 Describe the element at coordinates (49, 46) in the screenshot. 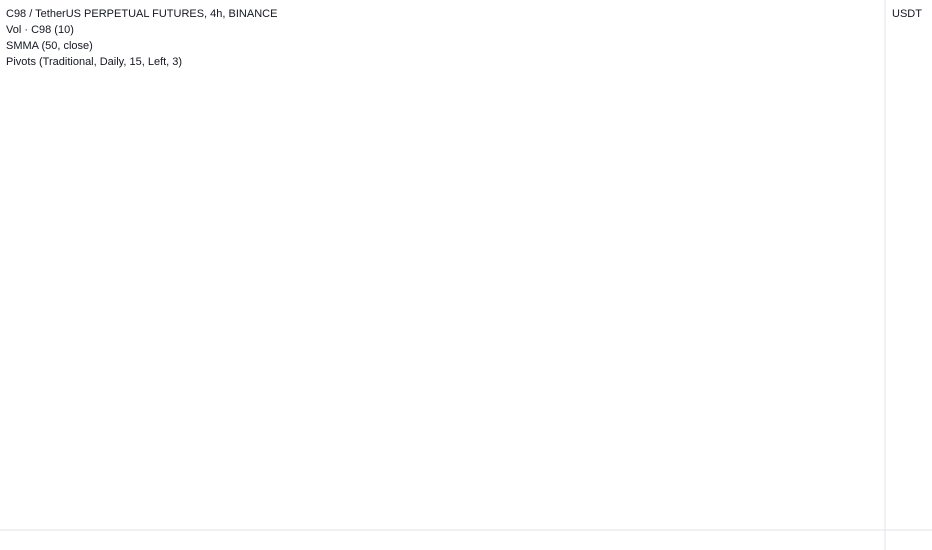

I see `legend-smma: SMMA (50, close)` at that location.